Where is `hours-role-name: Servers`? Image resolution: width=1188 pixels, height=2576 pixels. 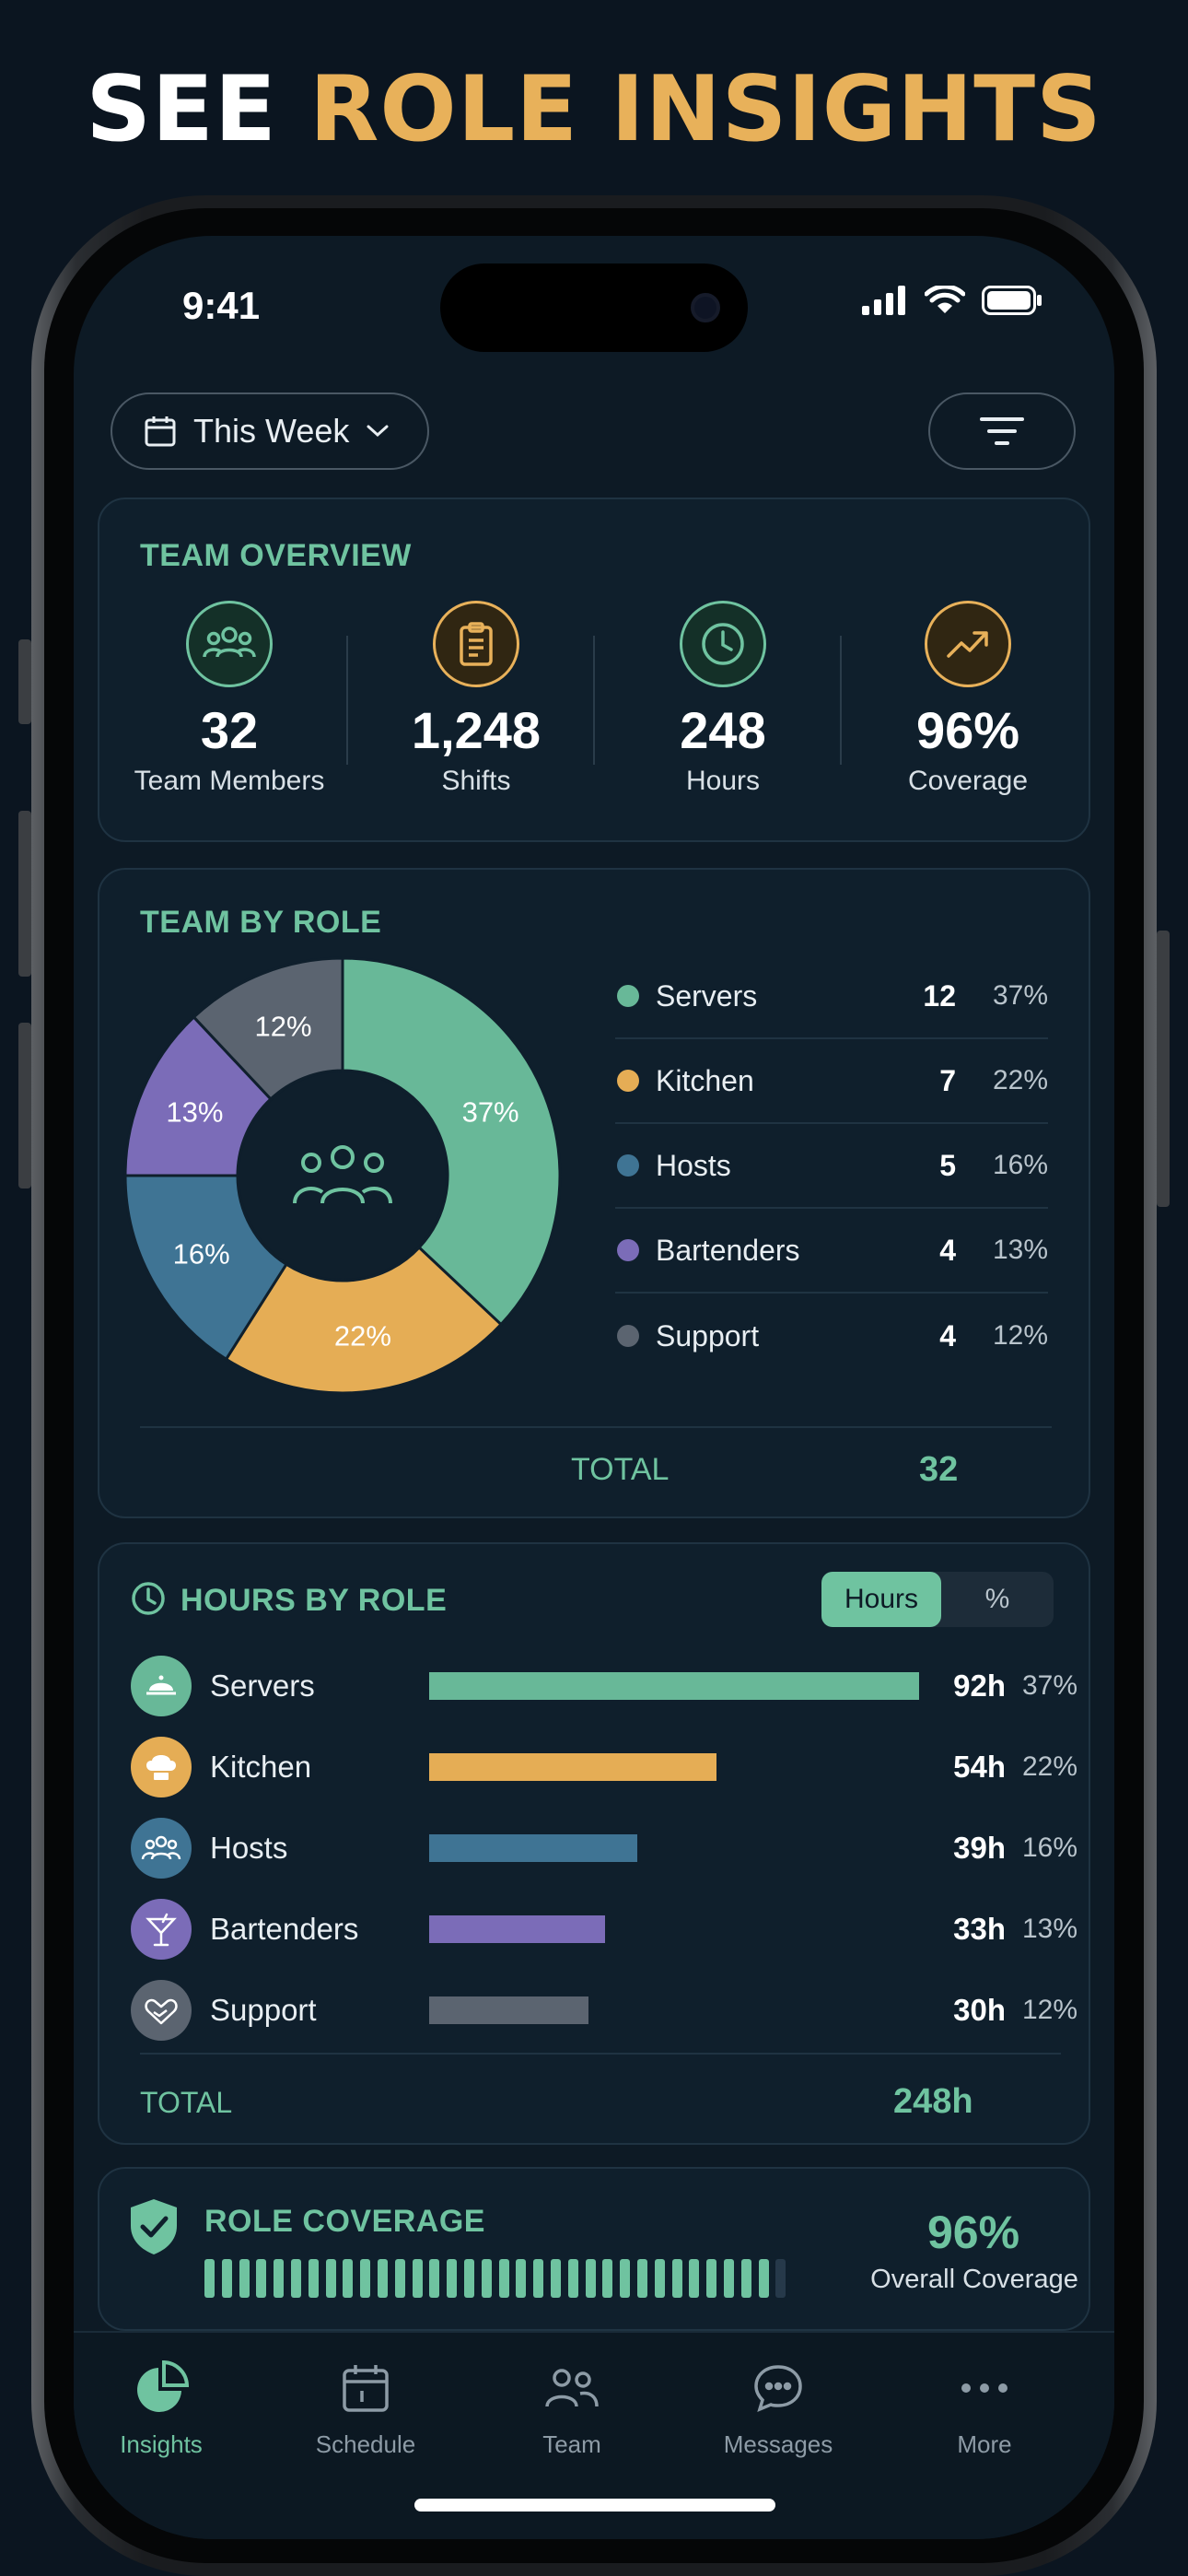
hours-role-name: Servers is located at coordinates (262, 1686).